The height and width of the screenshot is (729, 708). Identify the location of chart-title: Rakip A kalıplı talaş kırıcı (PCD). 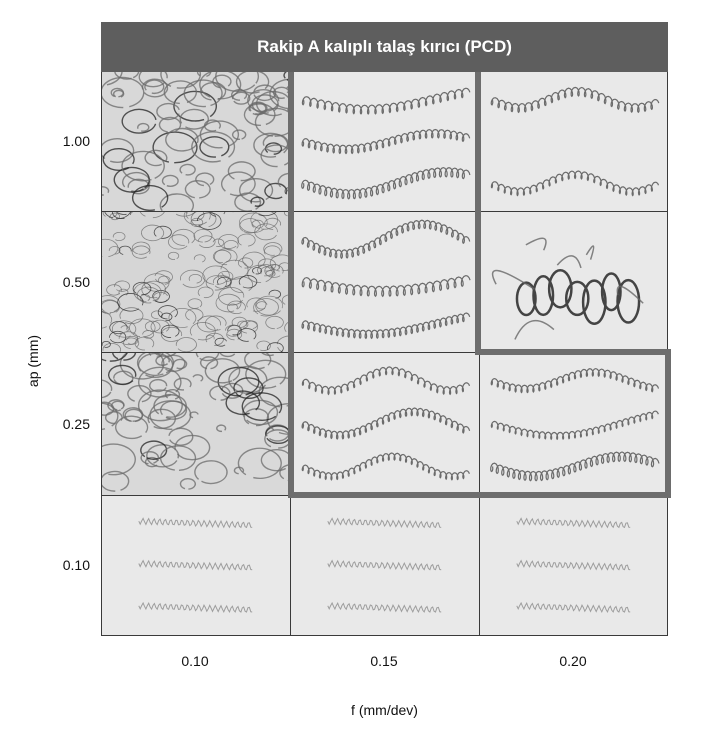
(384, 47).